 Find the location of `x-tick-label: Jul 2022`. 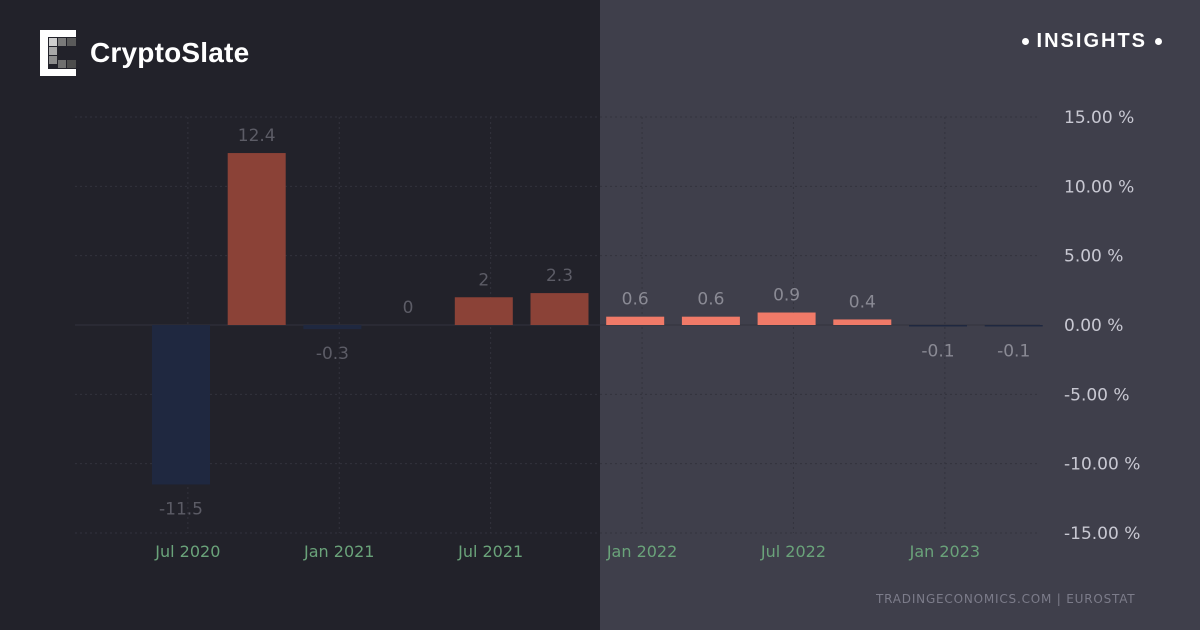

x-tick-label: Jul 2022 is located at coordinates (793, 551).